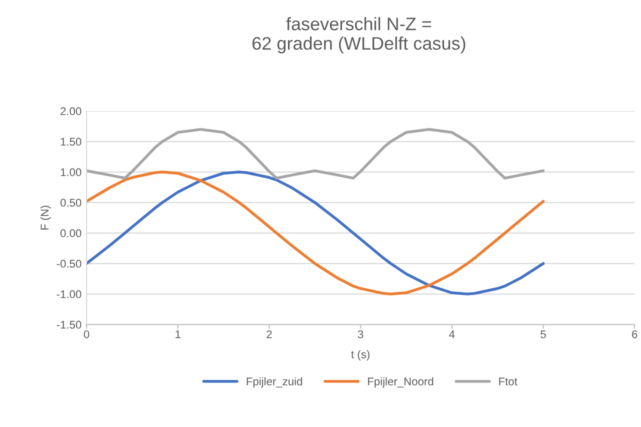  What do you see at coordinates (315, 154) in the screenshot?
I see `line-series` at bounding box center [315, 154].